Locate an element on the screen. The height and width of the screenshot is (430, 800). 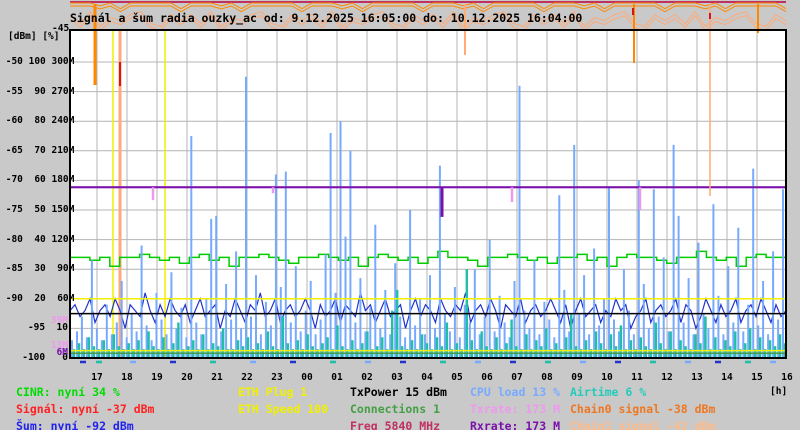
legend-item: Freq 5840 MHz is located at coordinates (395, 424).